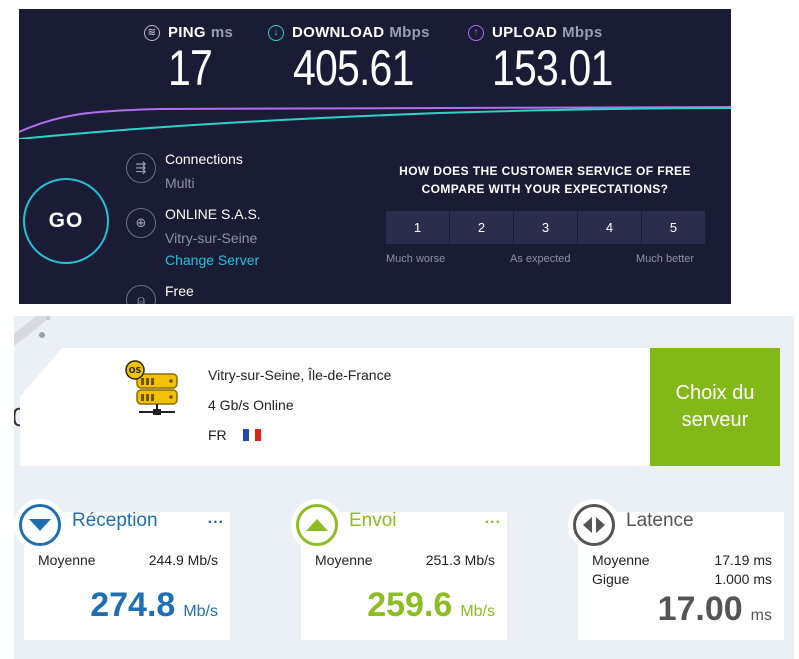  I want to click on upload-graph-line, so click(375, 119).